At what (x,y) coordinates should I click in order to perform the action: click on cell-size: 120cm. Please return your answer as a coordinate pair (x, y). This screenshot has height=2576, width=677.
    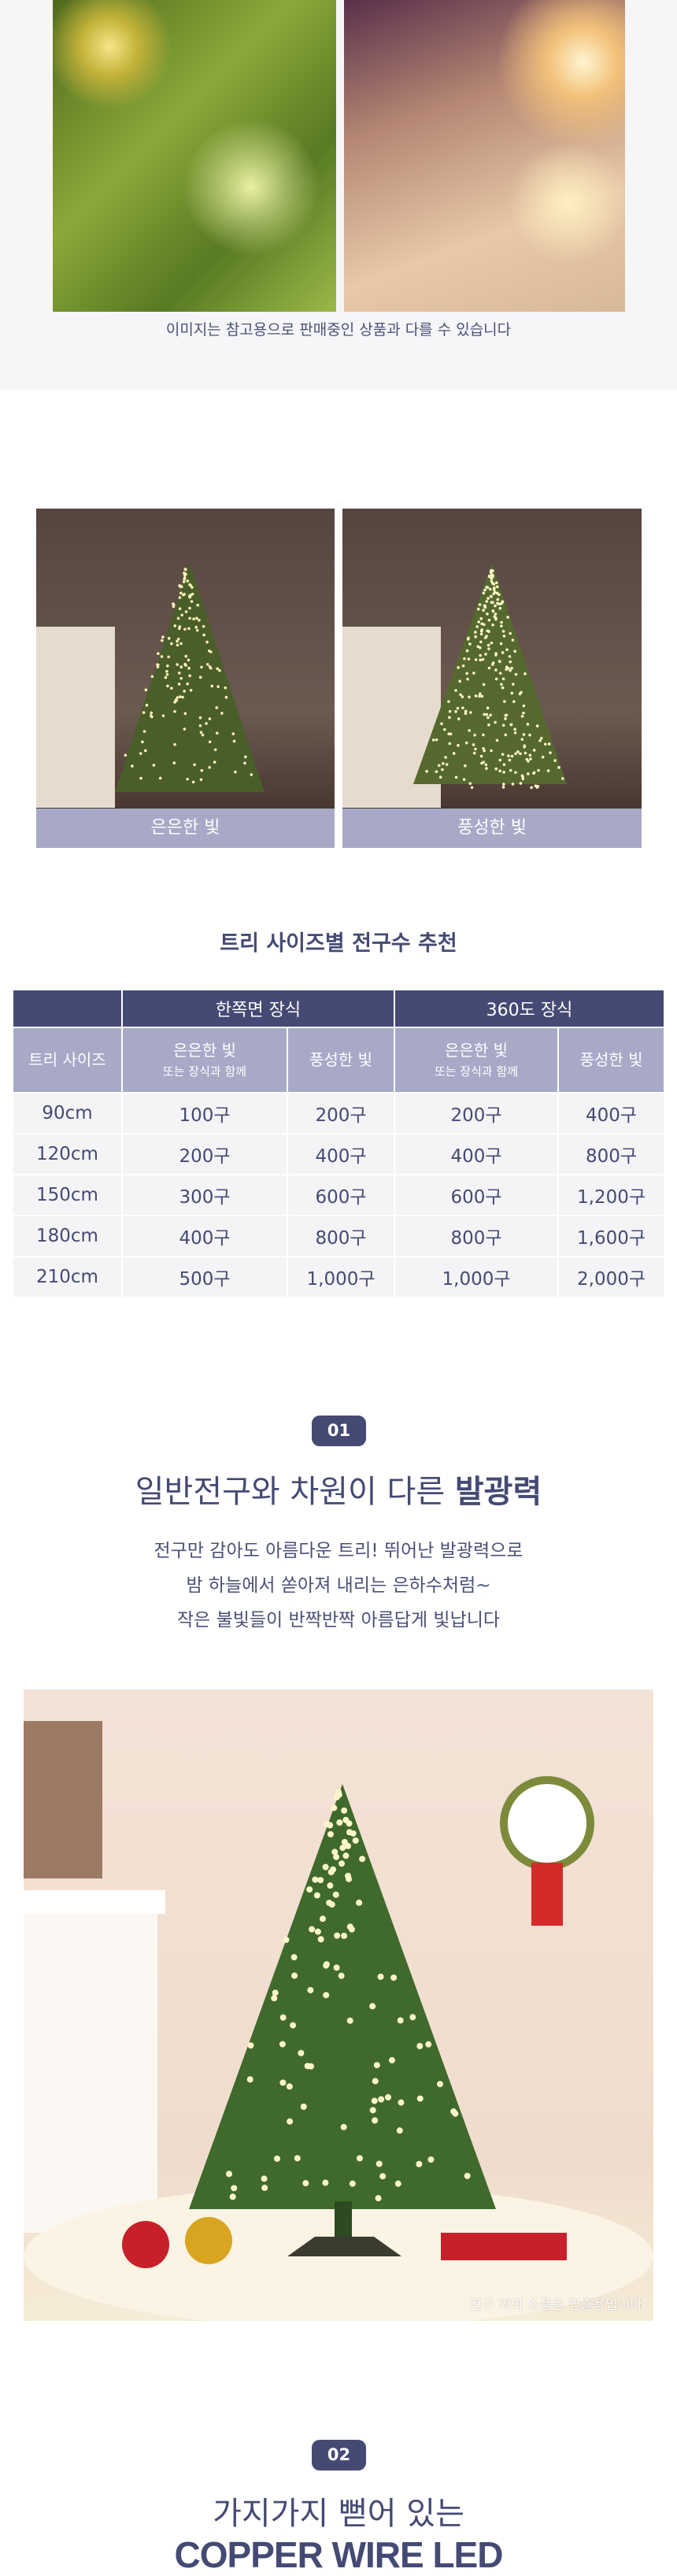
    Looking at the image, I should click on (67, 1154).